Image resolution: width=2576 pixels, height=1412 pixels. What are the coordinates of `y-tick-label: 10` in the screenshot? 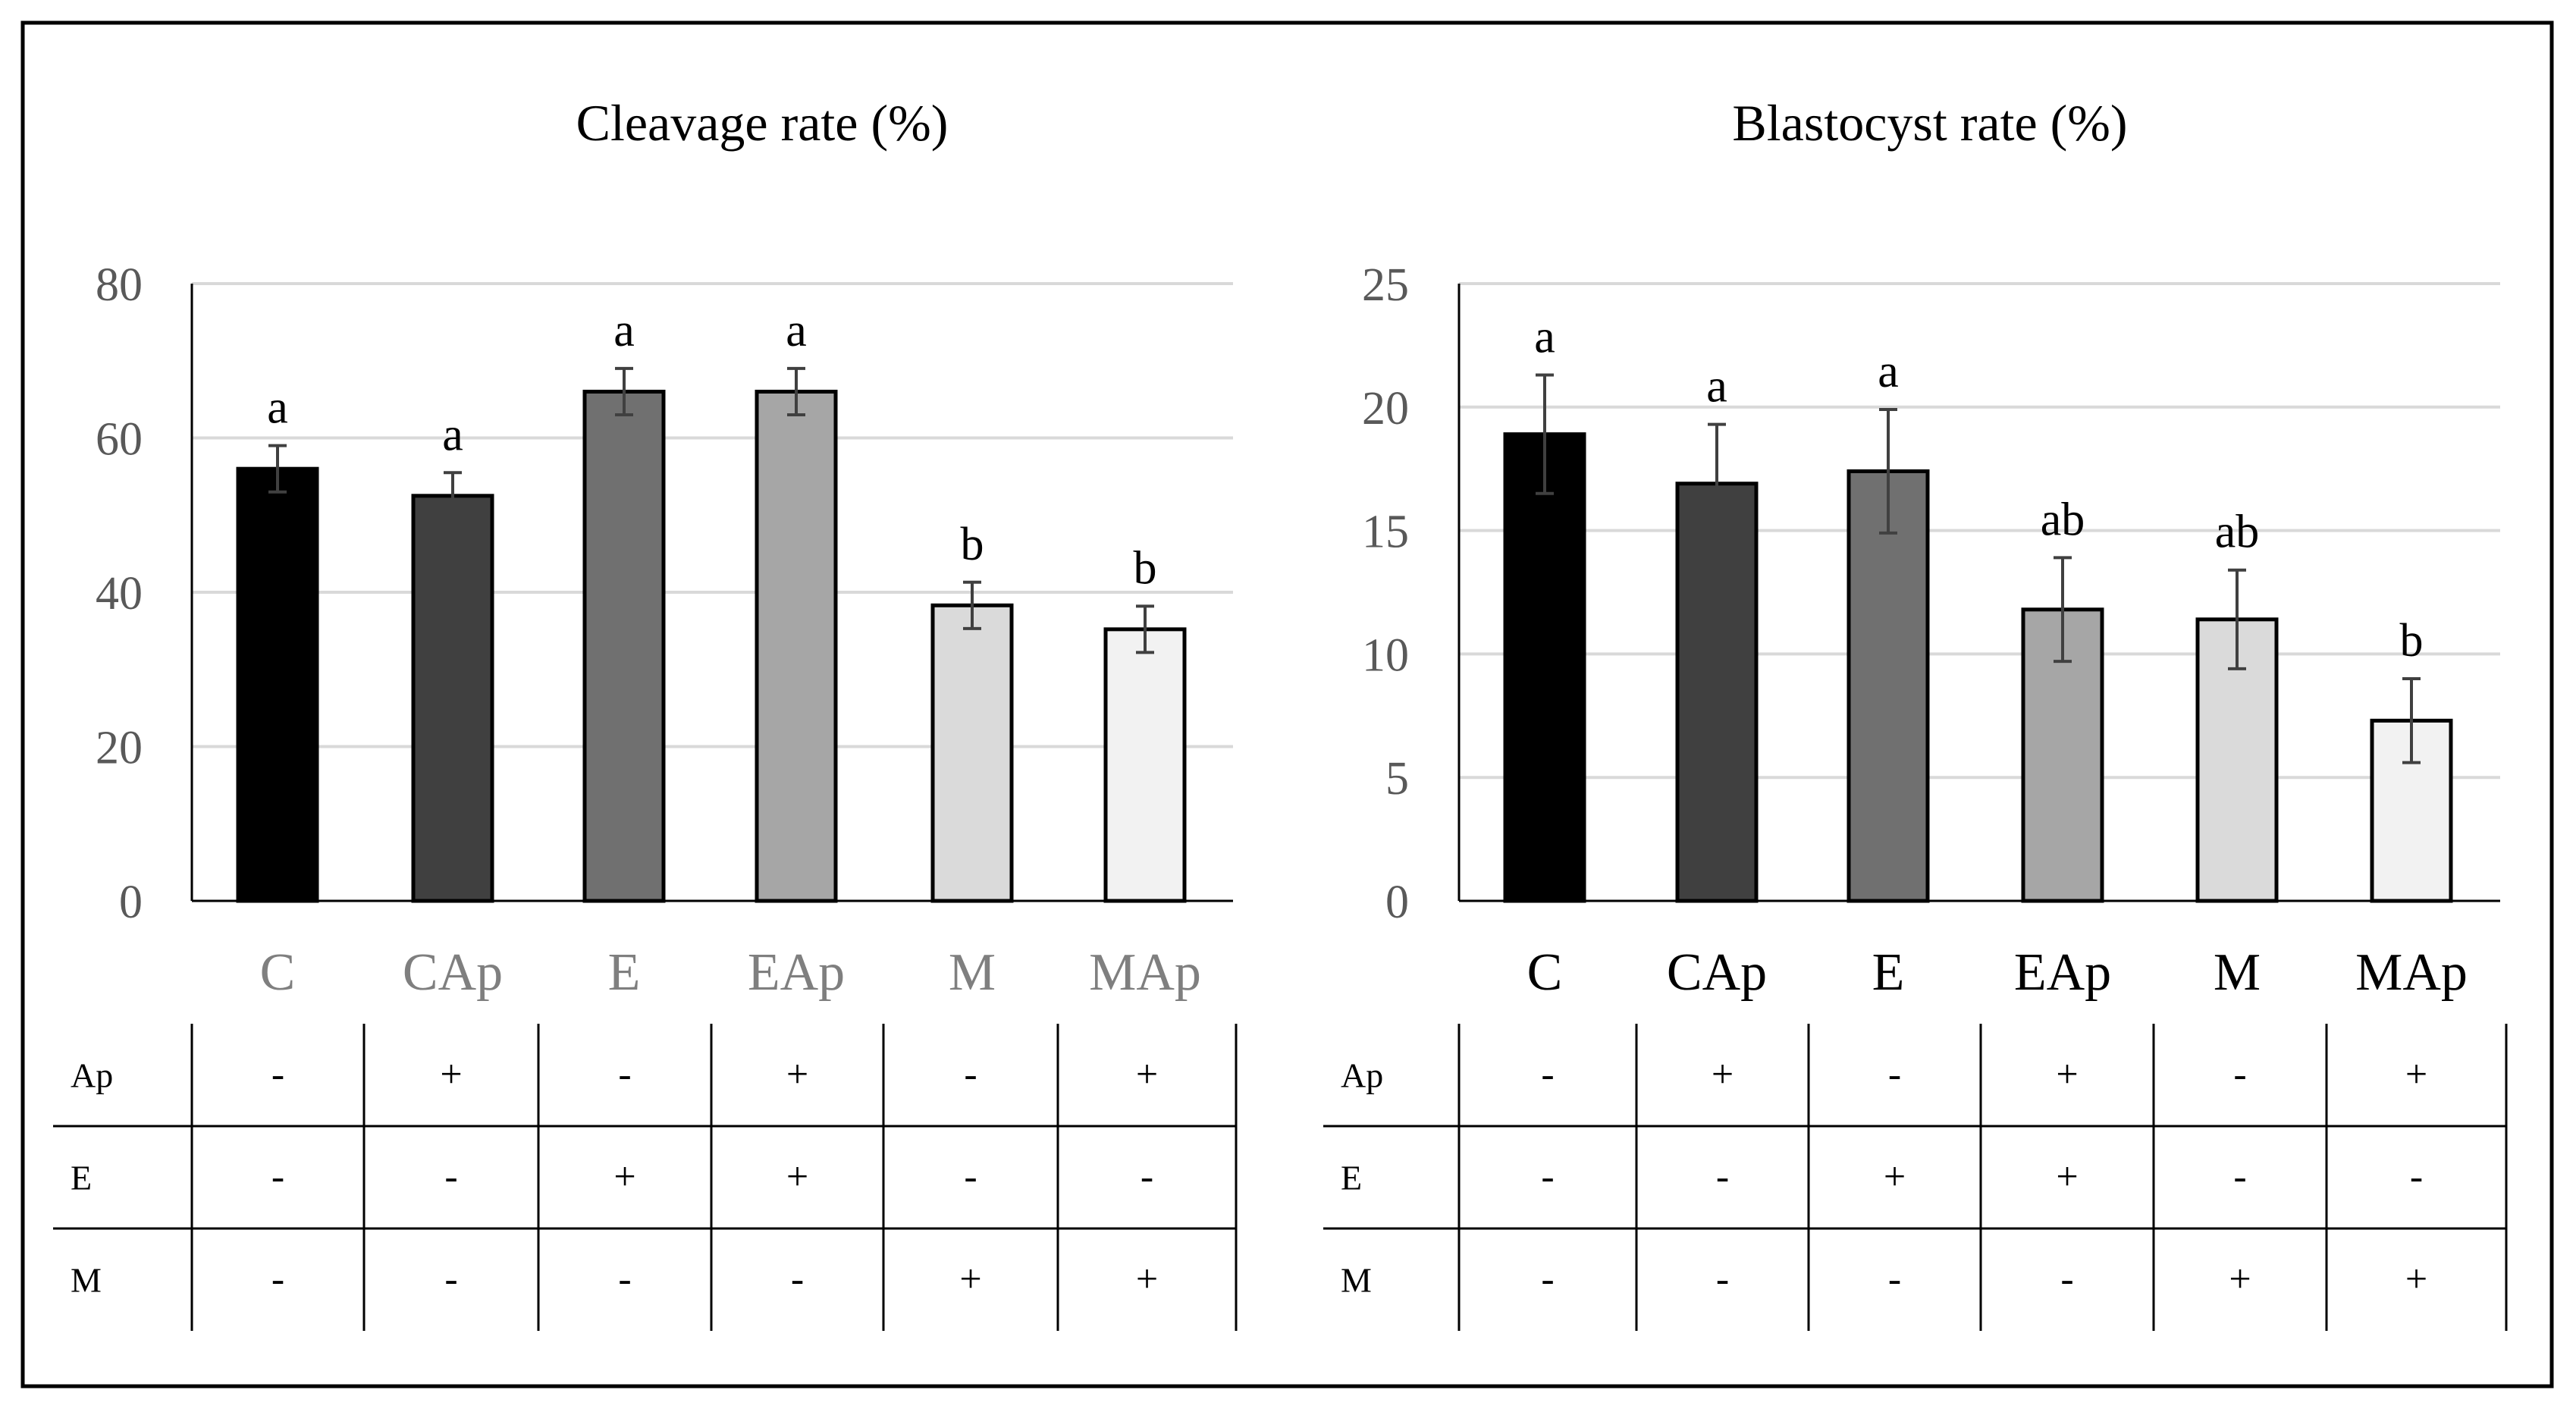 It's located at (1385, 655).